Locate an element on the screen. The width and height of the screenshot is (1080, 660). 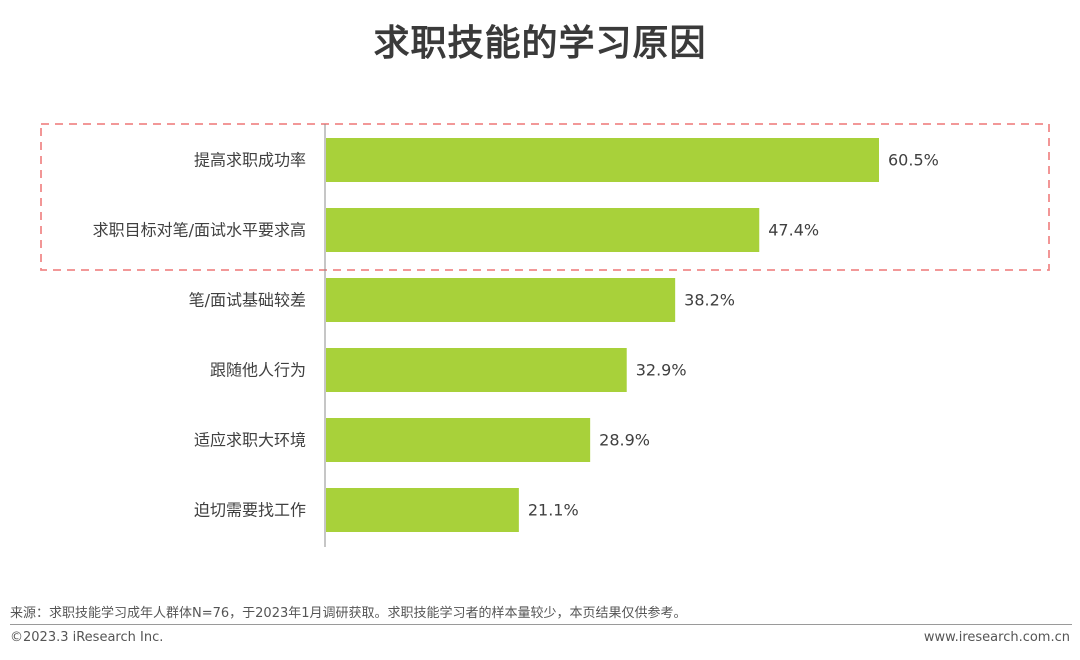
value-label: 38.2% is located at coordinates (709, 300).